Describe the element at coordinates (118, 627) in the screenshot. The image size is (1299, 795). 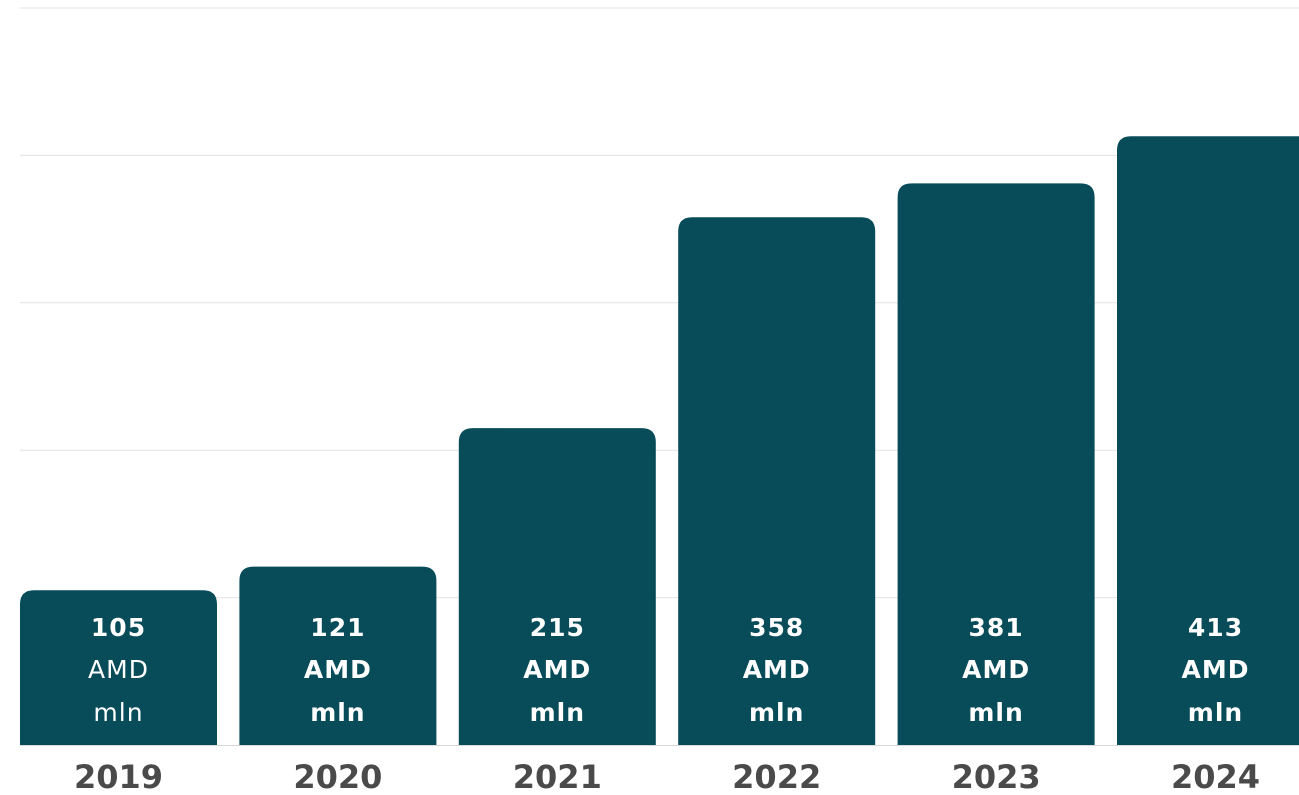
I see `bar-value-label: 105` at that location.